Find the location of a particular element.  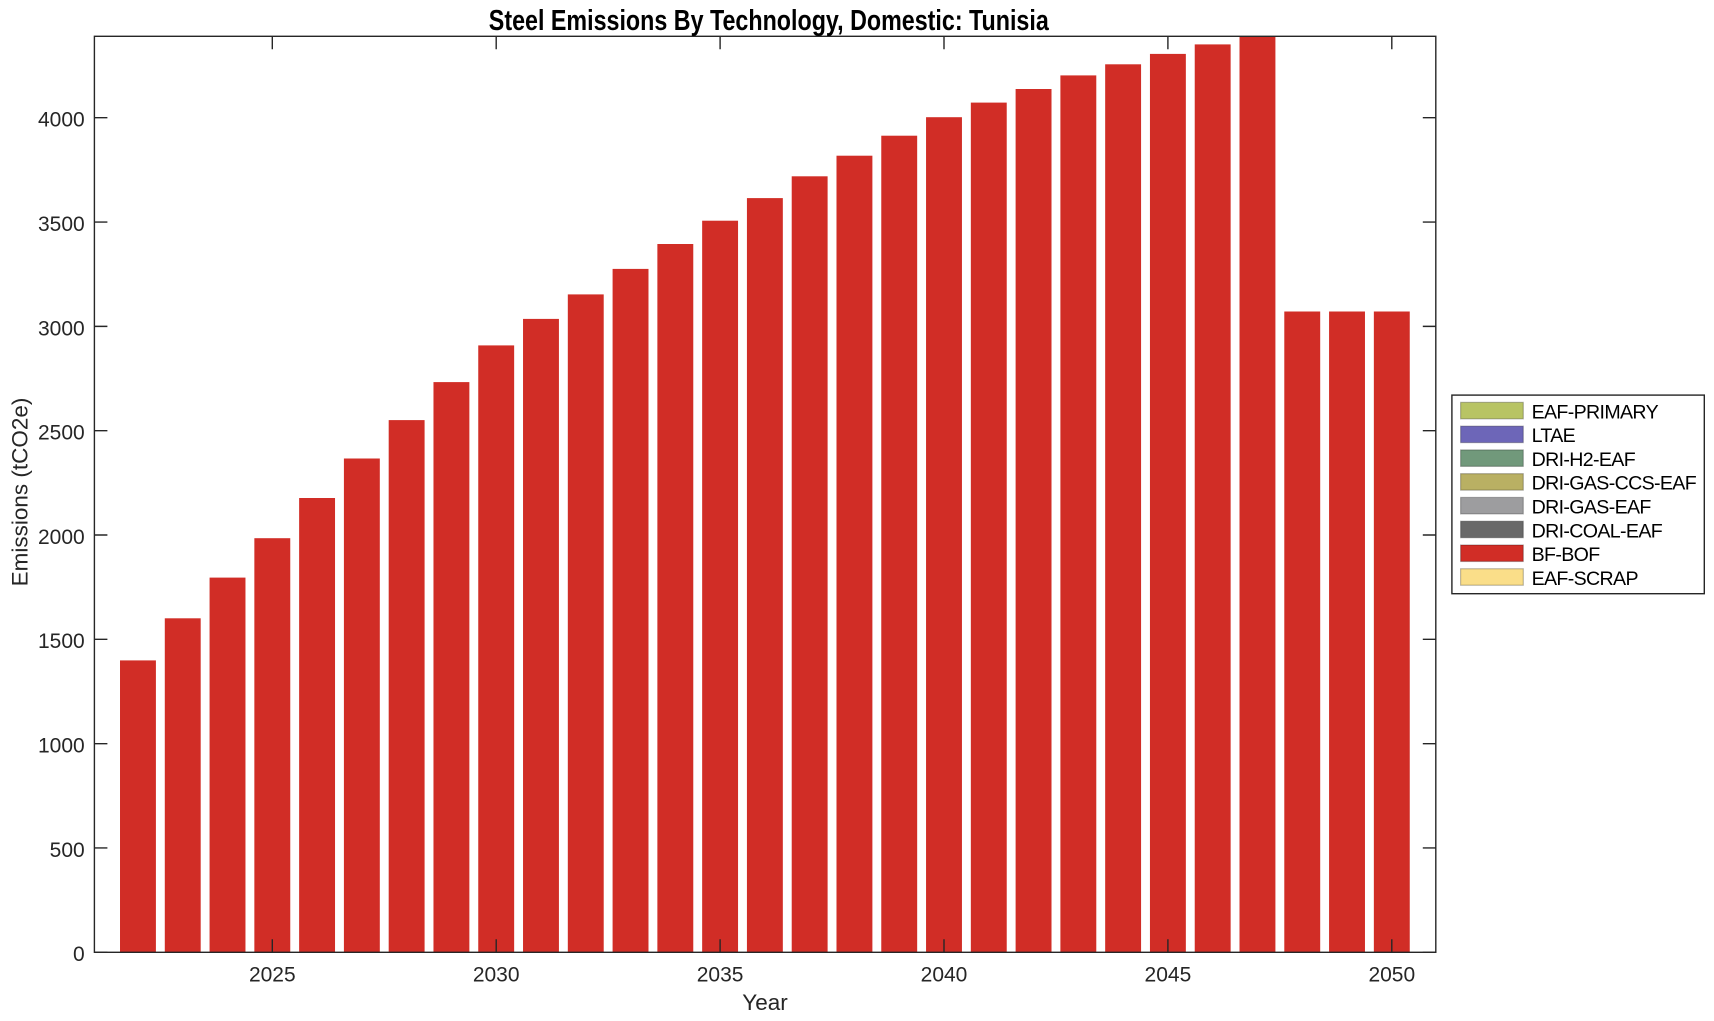

svg-text: 1500 is located at coordinates (61, 641).